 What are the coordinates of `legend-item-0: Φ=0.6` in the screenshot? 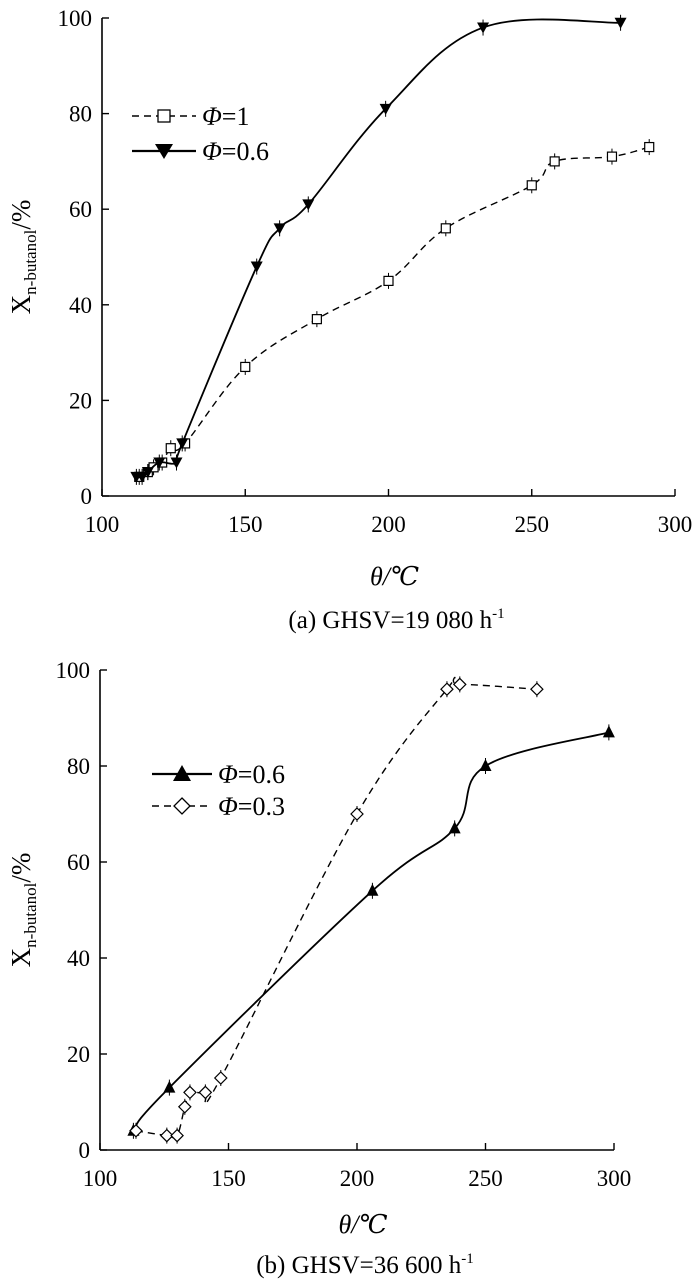 It's located at (218, 774).